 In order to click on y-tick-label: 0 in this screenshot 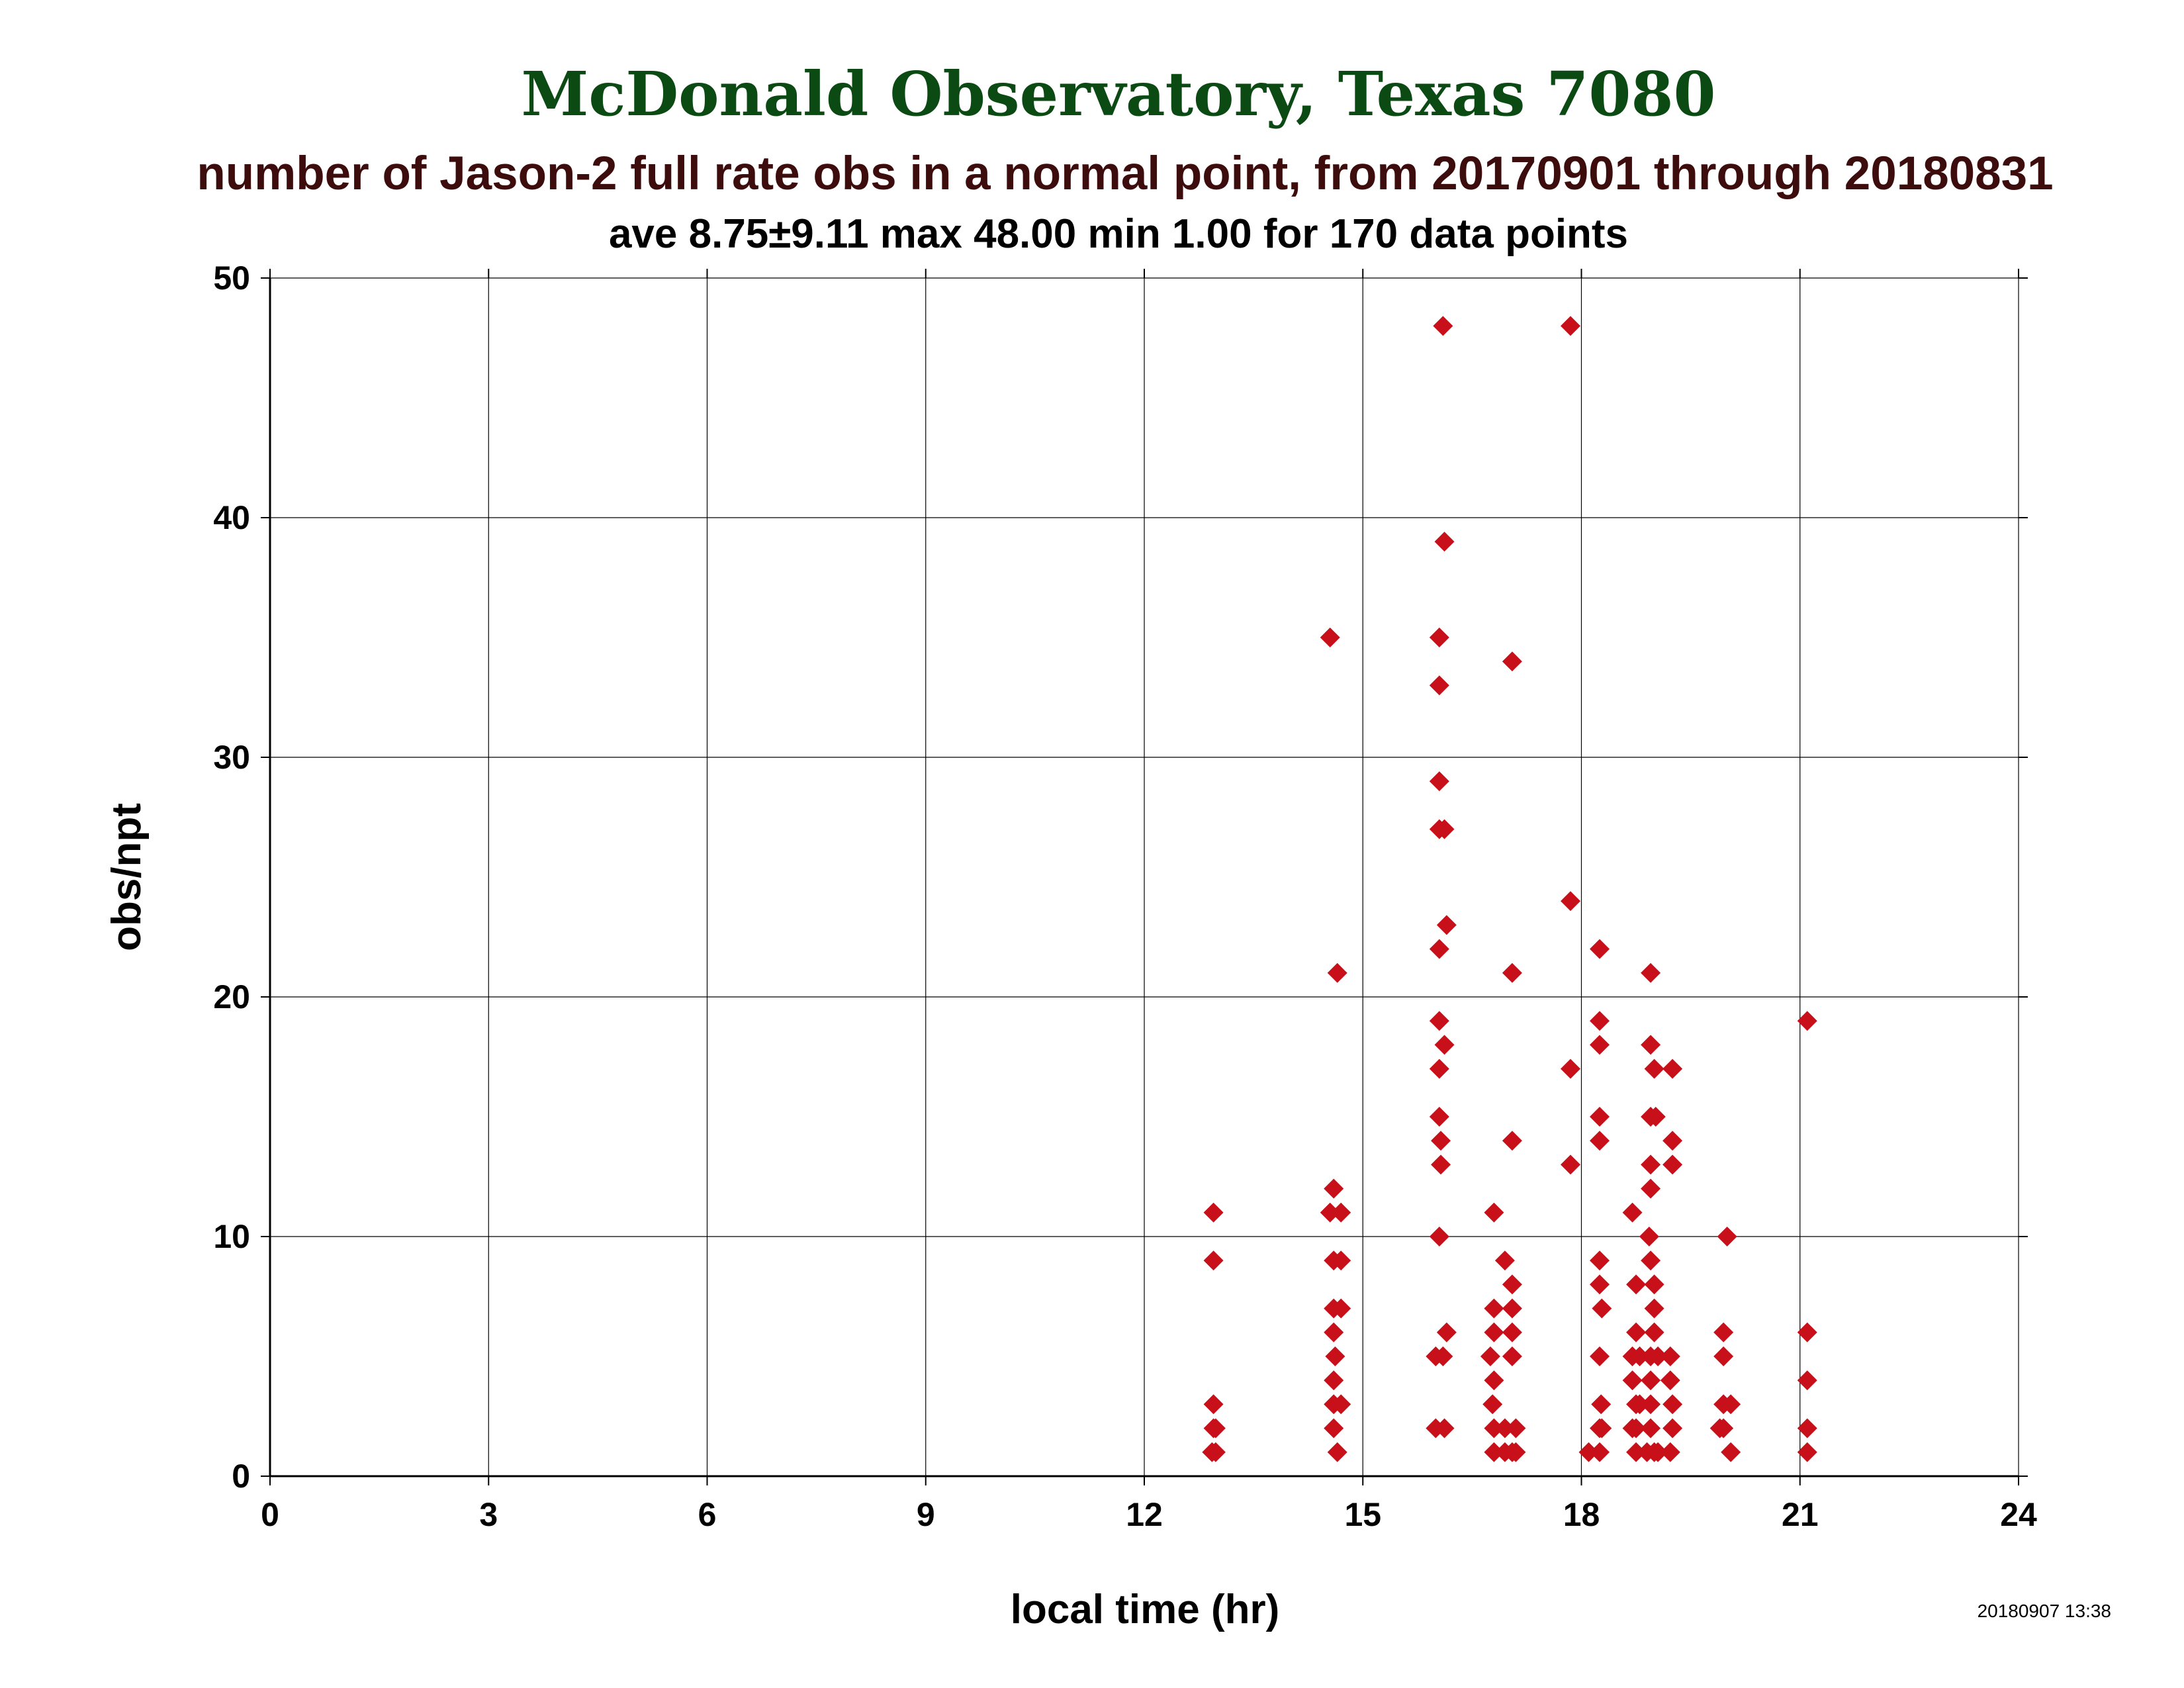, I will do `click(241, 1477)`.